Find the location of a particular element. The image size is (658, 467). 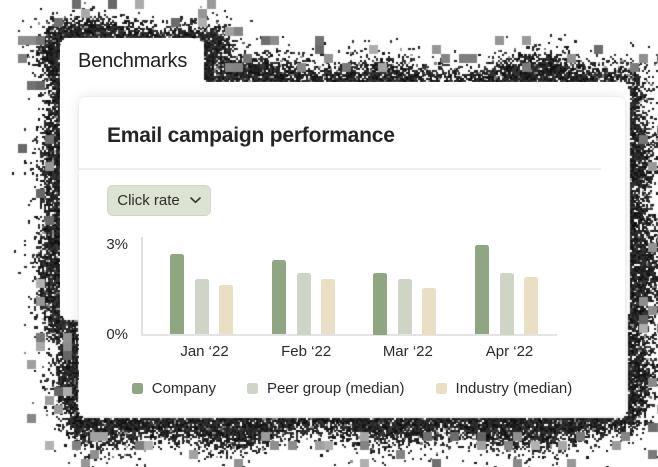

x-axis-label: Feb ‘22 is located at coordinates (306, 351).